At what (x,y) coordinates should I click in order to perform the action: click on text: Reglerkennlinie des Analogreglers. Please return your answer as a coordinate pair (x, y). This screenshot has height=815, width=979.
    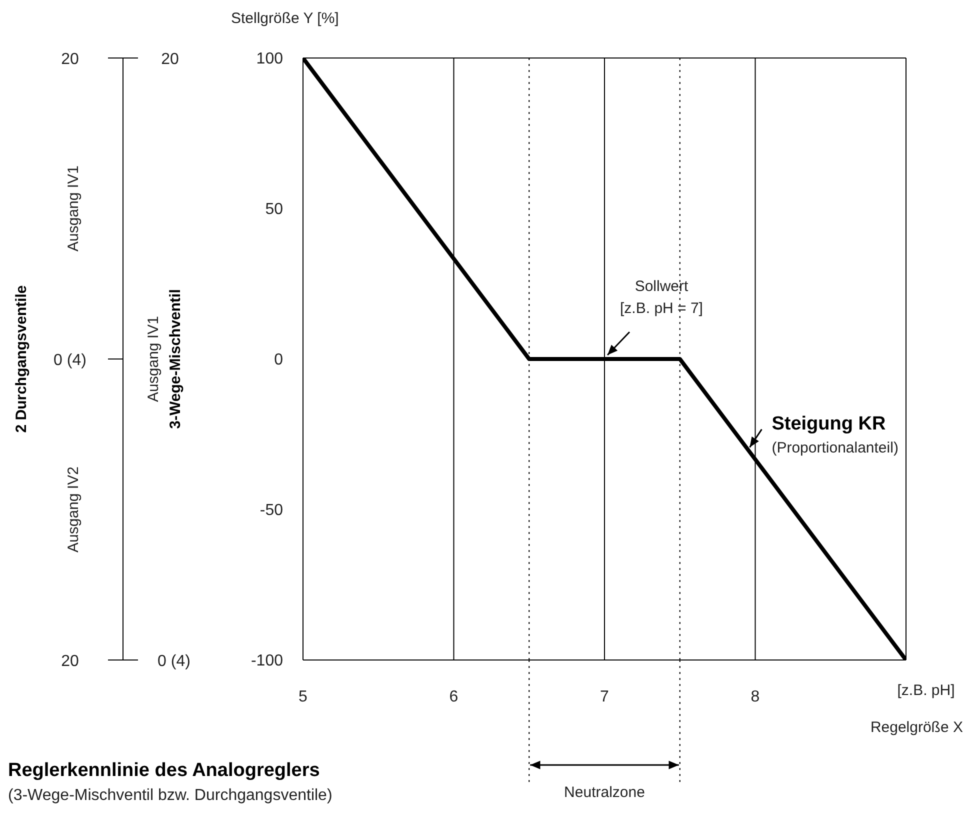
    Looking at the image, I should click on (164, 770).